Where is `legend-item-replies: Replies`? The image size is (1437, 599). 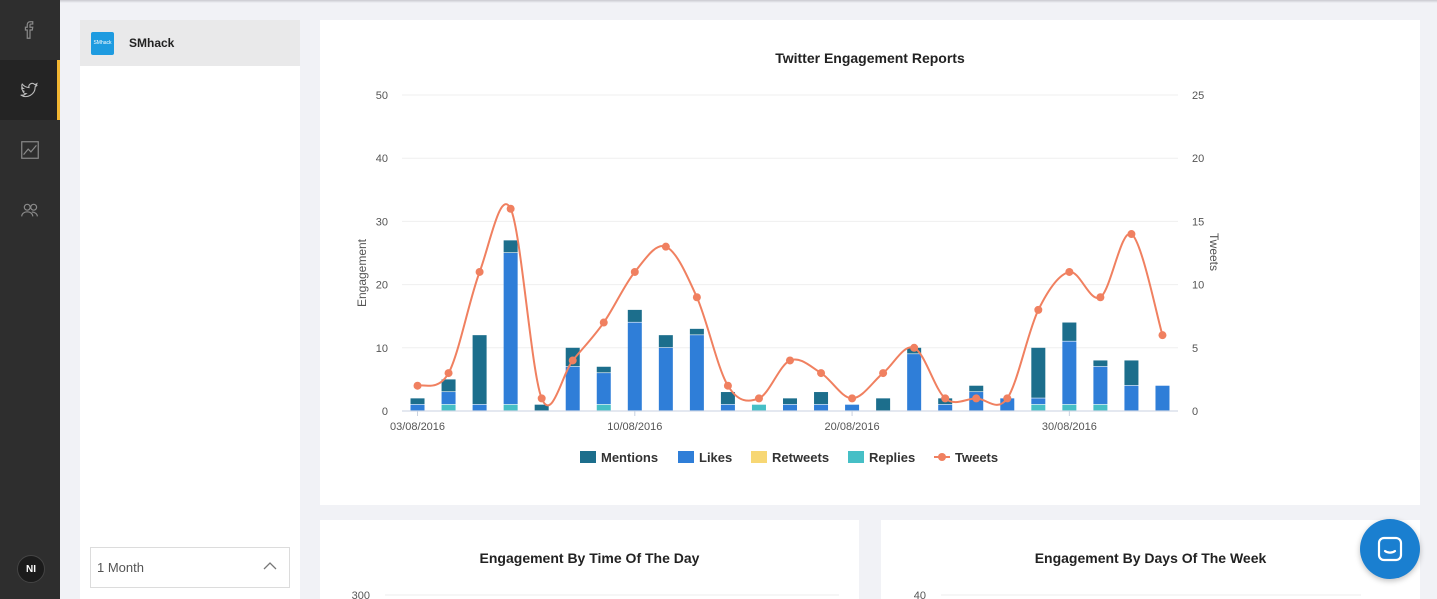 legend-item-replies: Replies is located at coordinates (892, 457).